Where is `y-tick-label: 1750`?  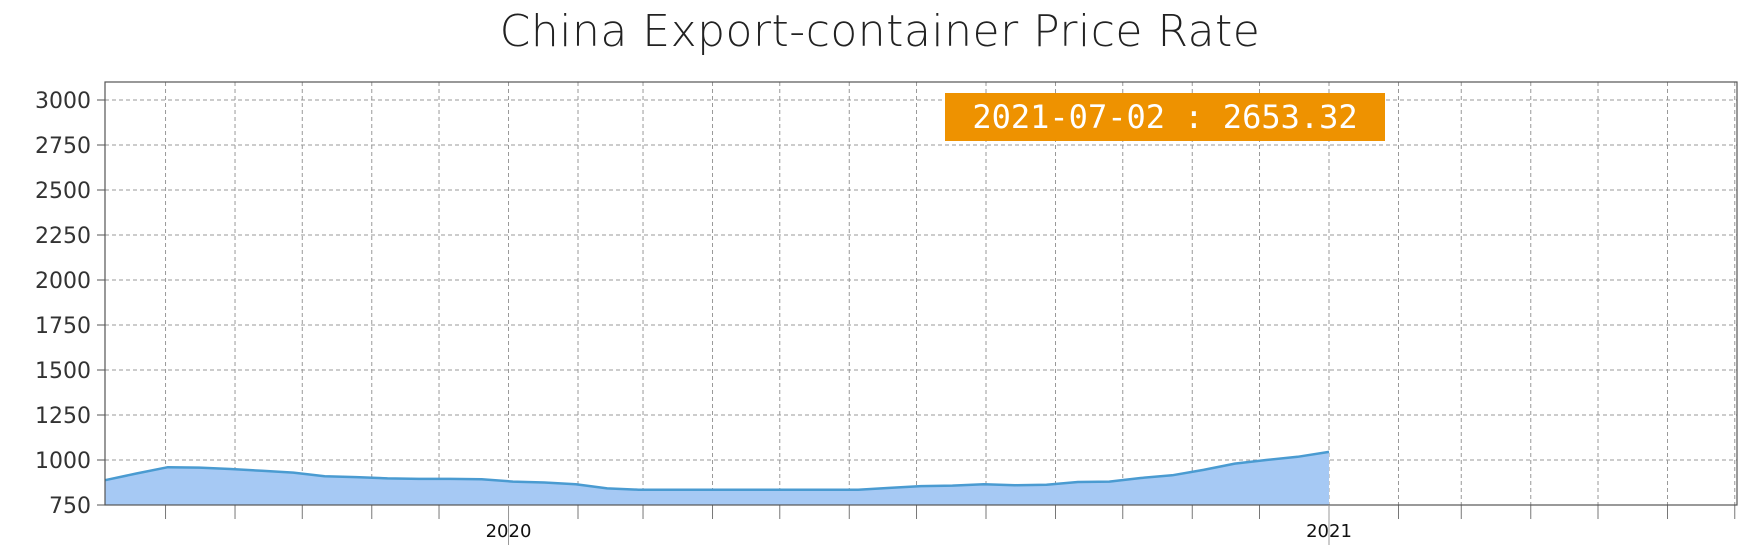
y-tick-label: 1750 is located at coordinates (63, 326).